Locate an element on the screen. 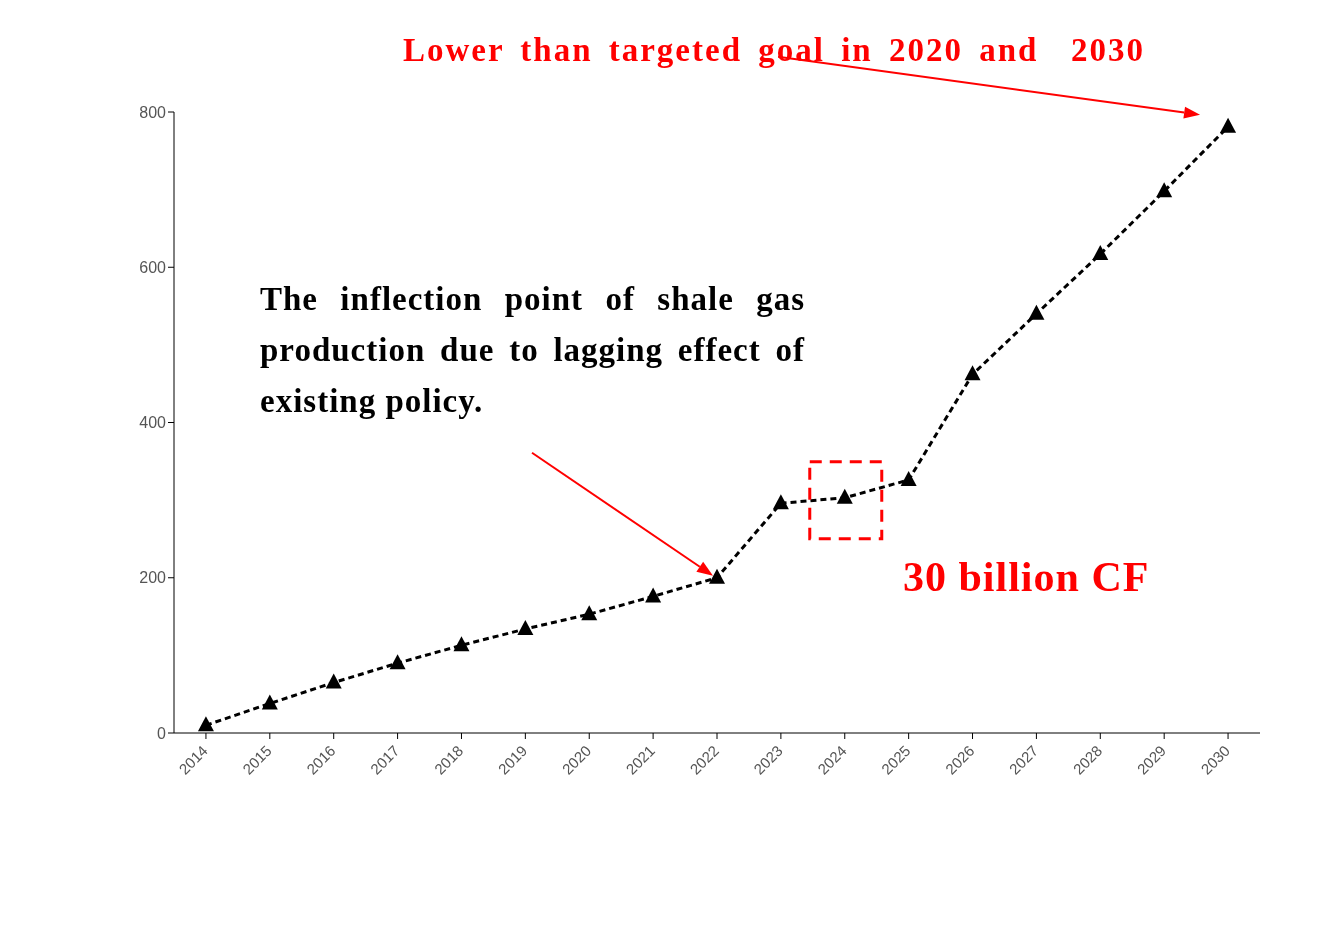  y-tick-label: 0 is located at coordinates (162, 733).